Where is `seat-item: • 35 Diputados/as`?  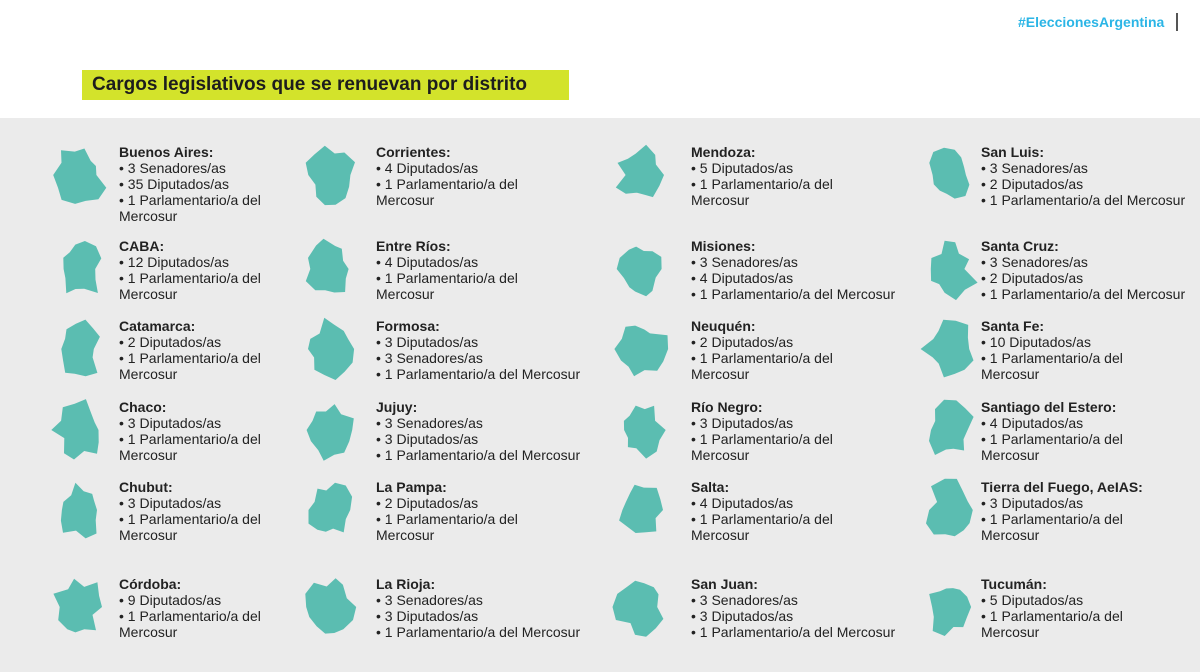
seat-item: • 35 Diputados/as is located at coordinates (174, 184).